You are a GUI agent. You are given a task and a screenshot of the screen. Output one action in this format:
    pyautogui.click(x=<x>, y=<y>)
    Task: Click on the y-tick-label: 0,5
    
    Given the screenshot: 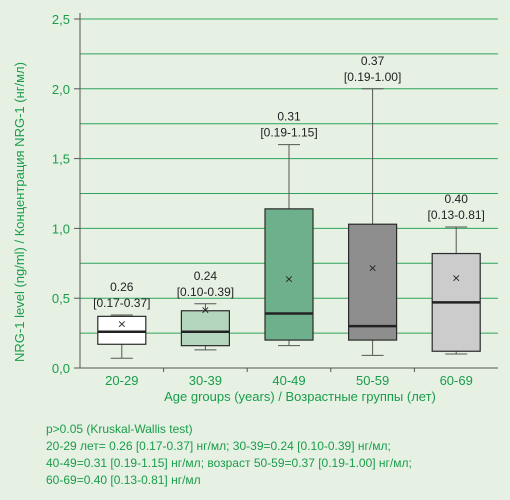 What is the action you would take?
    pyautogui.click(x=61, y=298)
    